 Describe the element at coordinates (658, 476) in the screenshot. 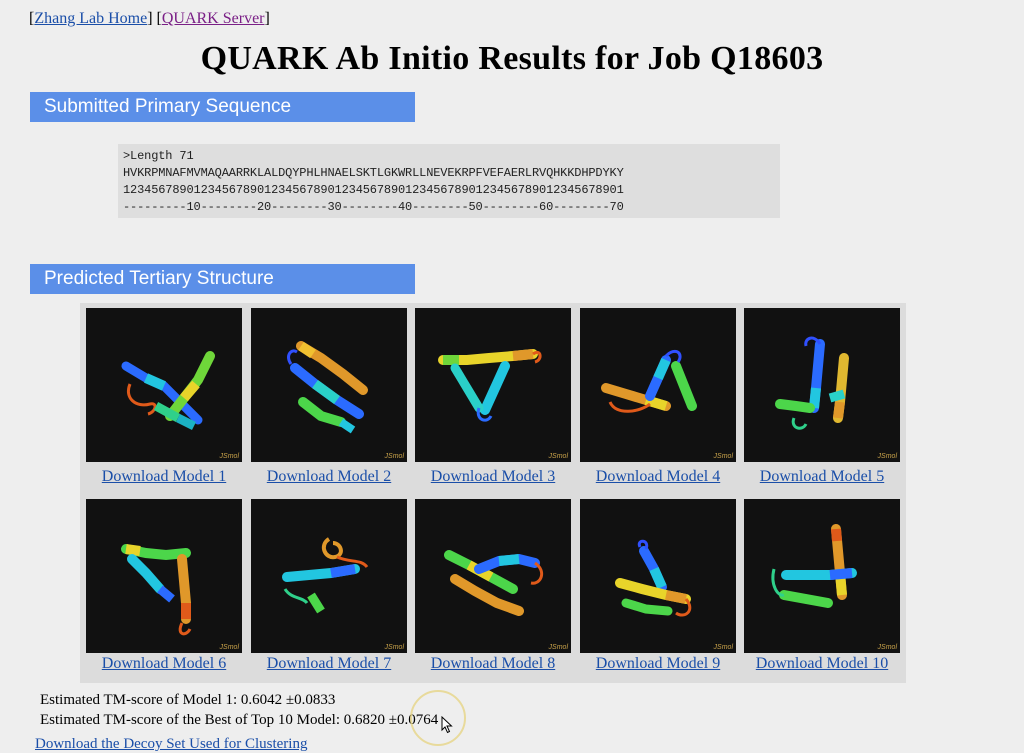

I see `download-model-4-link: Download Model 4` at that location.